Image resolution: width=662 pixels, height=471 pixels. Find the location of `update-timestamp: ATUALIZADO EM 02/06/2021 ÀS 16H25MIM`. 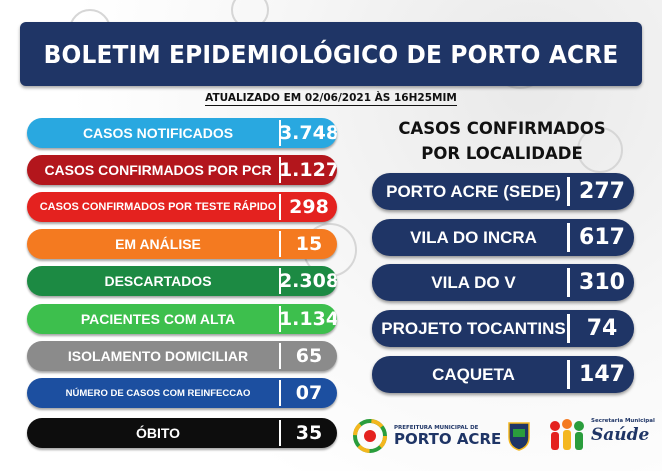

update-timestamp: ATUALIZADO EM 02/06/2021 ÀS 16H25MIM is located at coordinates (331, 99).